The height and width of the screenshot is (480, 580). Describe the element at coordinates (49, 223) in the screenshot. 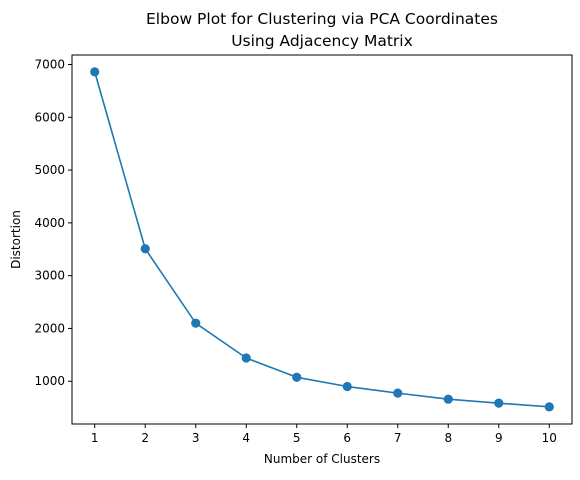

I see `y-tick-label: 4000` at that location.